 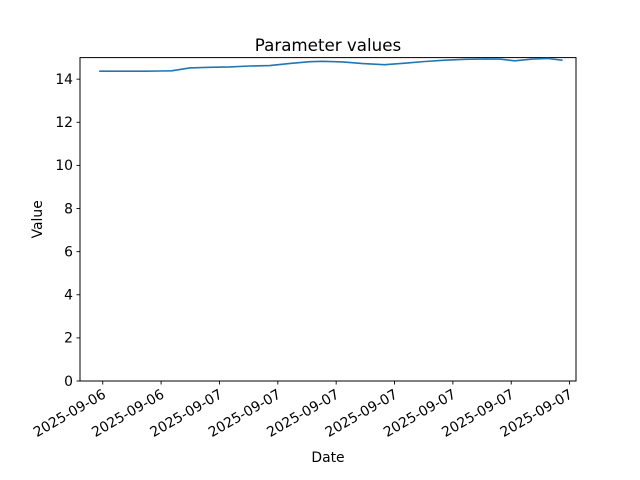 What do you see at coordinates (64, 166) in the screenshot?
I see `y-tick-label: 10` at bounding box center [64, 166].